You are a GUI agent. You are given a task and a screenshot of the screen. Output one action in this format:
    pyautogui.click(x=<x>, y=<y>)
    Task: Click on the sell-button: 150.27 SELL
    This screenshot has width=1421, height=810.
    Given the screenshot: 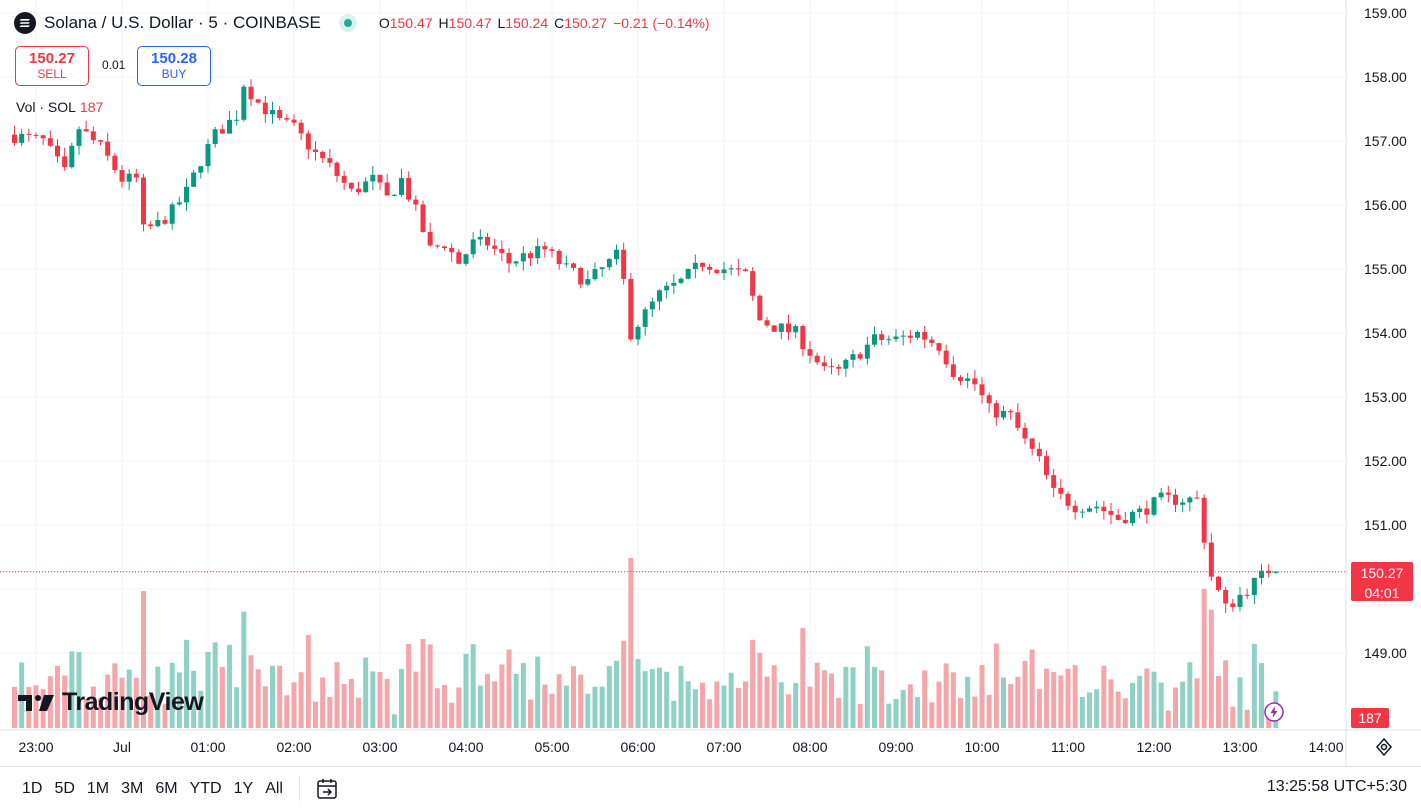 What is the action you would take?
    pyautogui.click(x=52, y=66)
    